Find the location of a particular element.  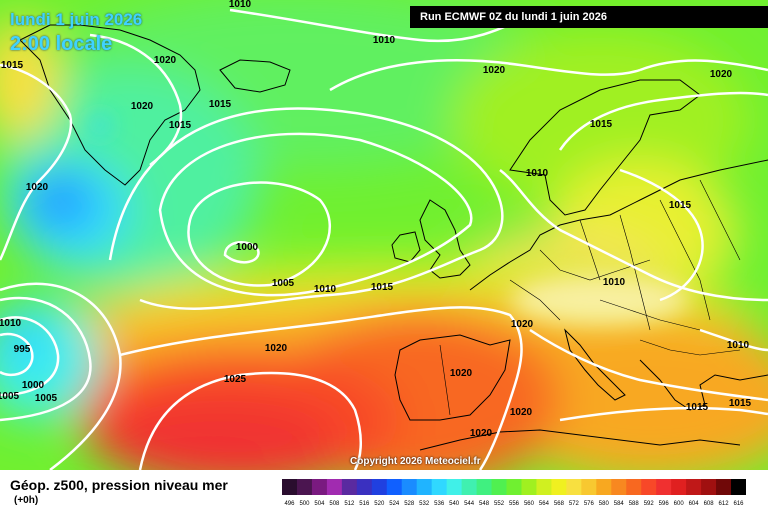

europe-coast is located at coordinates (618, 225).